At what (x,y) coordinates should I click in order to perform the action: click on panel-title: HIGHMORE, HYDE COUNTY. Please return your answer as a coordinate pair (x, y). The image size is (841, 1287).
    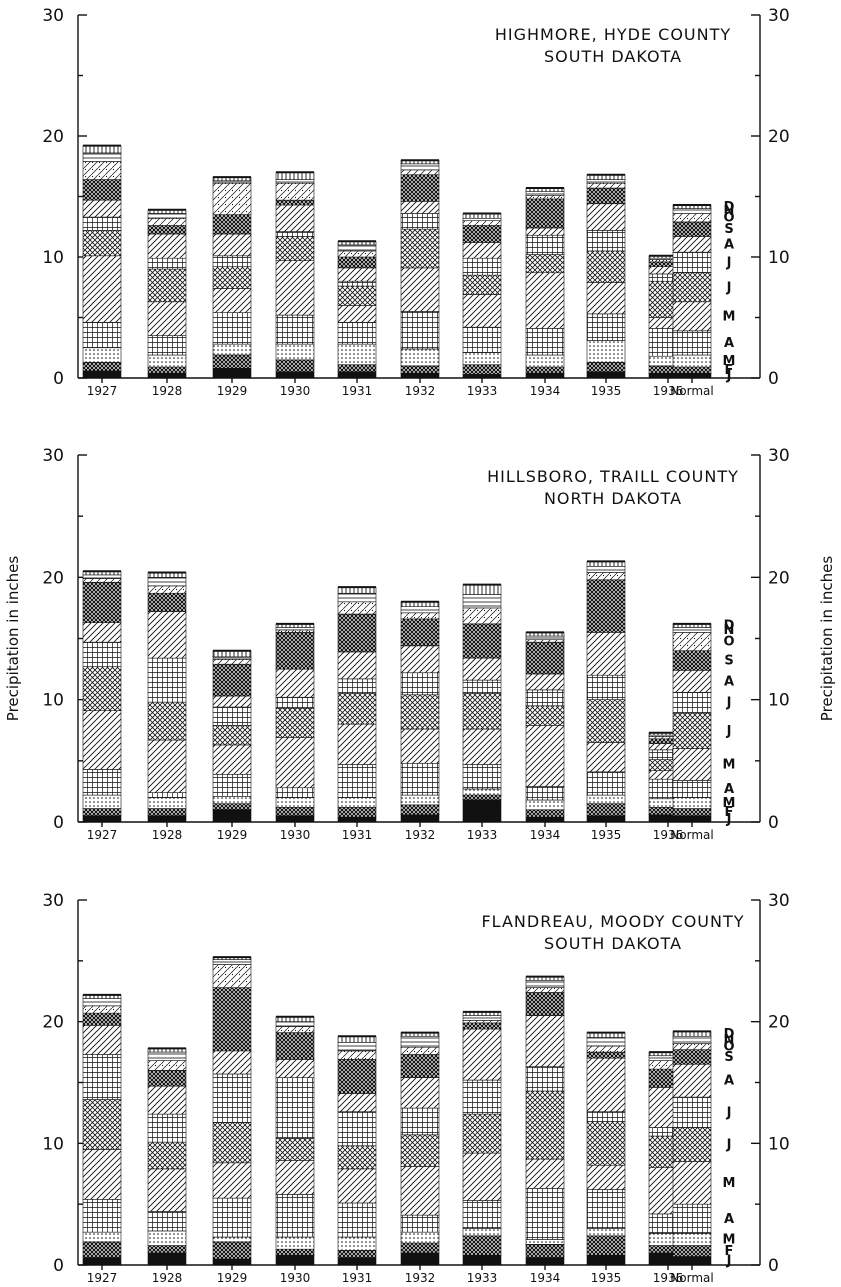
    Looking at the image, I should click on (613, 34).